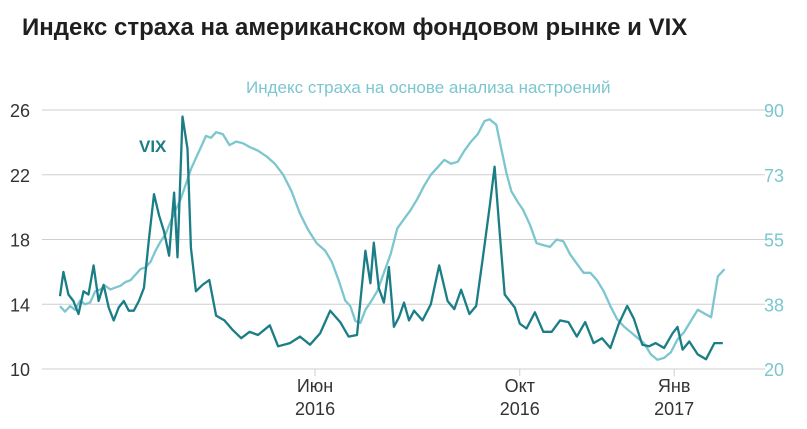 This screenshot has height=429, width=807. Describe the element at coordinates (153, 146) in the screenshot. I see `series-label-vix: VIX` at that location.